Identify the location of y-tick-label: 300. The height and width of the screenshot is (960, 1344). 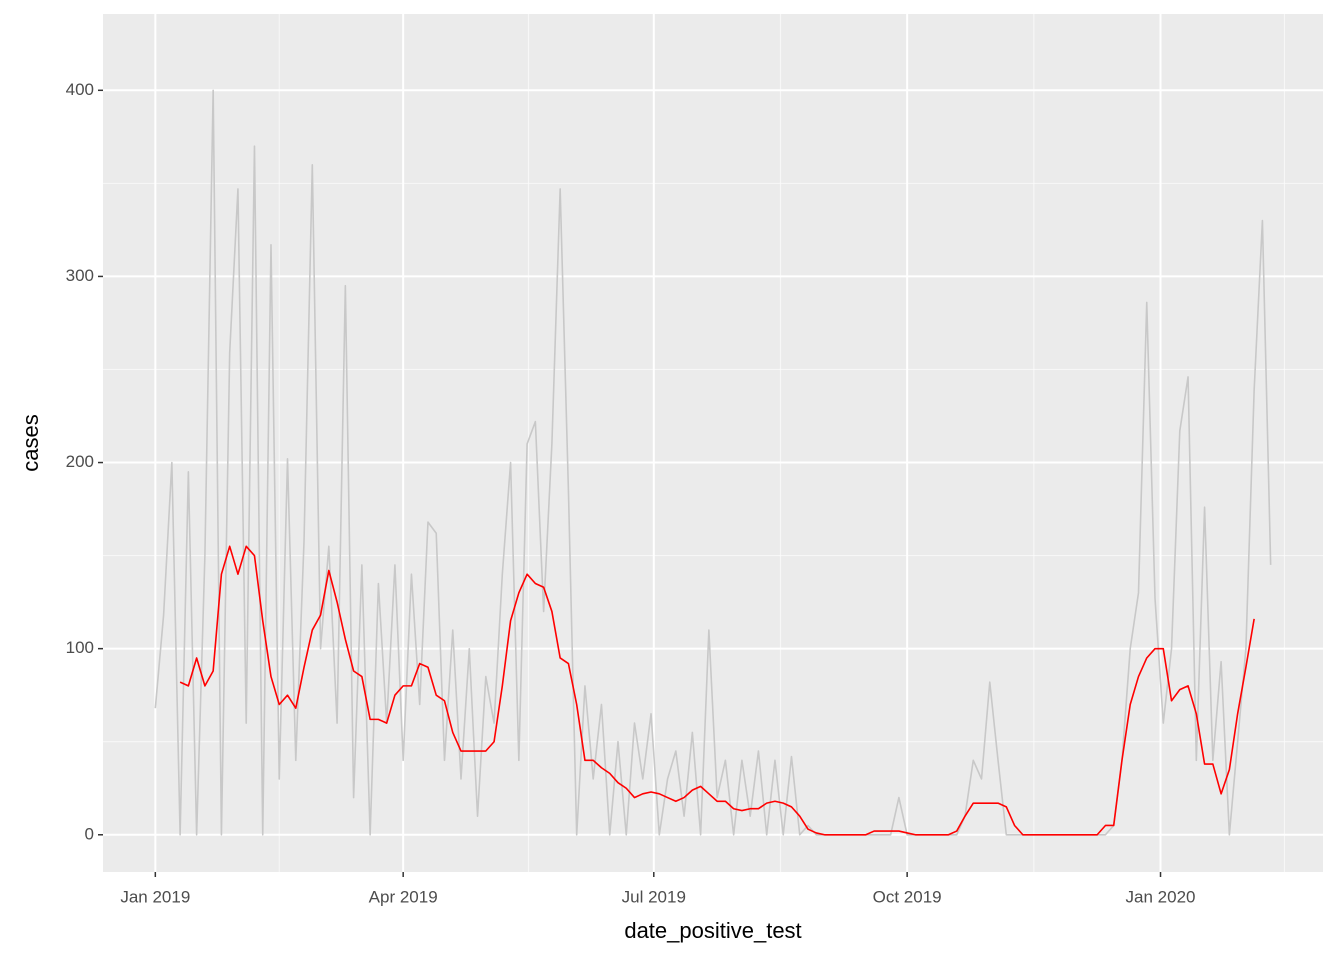
(80, 275).